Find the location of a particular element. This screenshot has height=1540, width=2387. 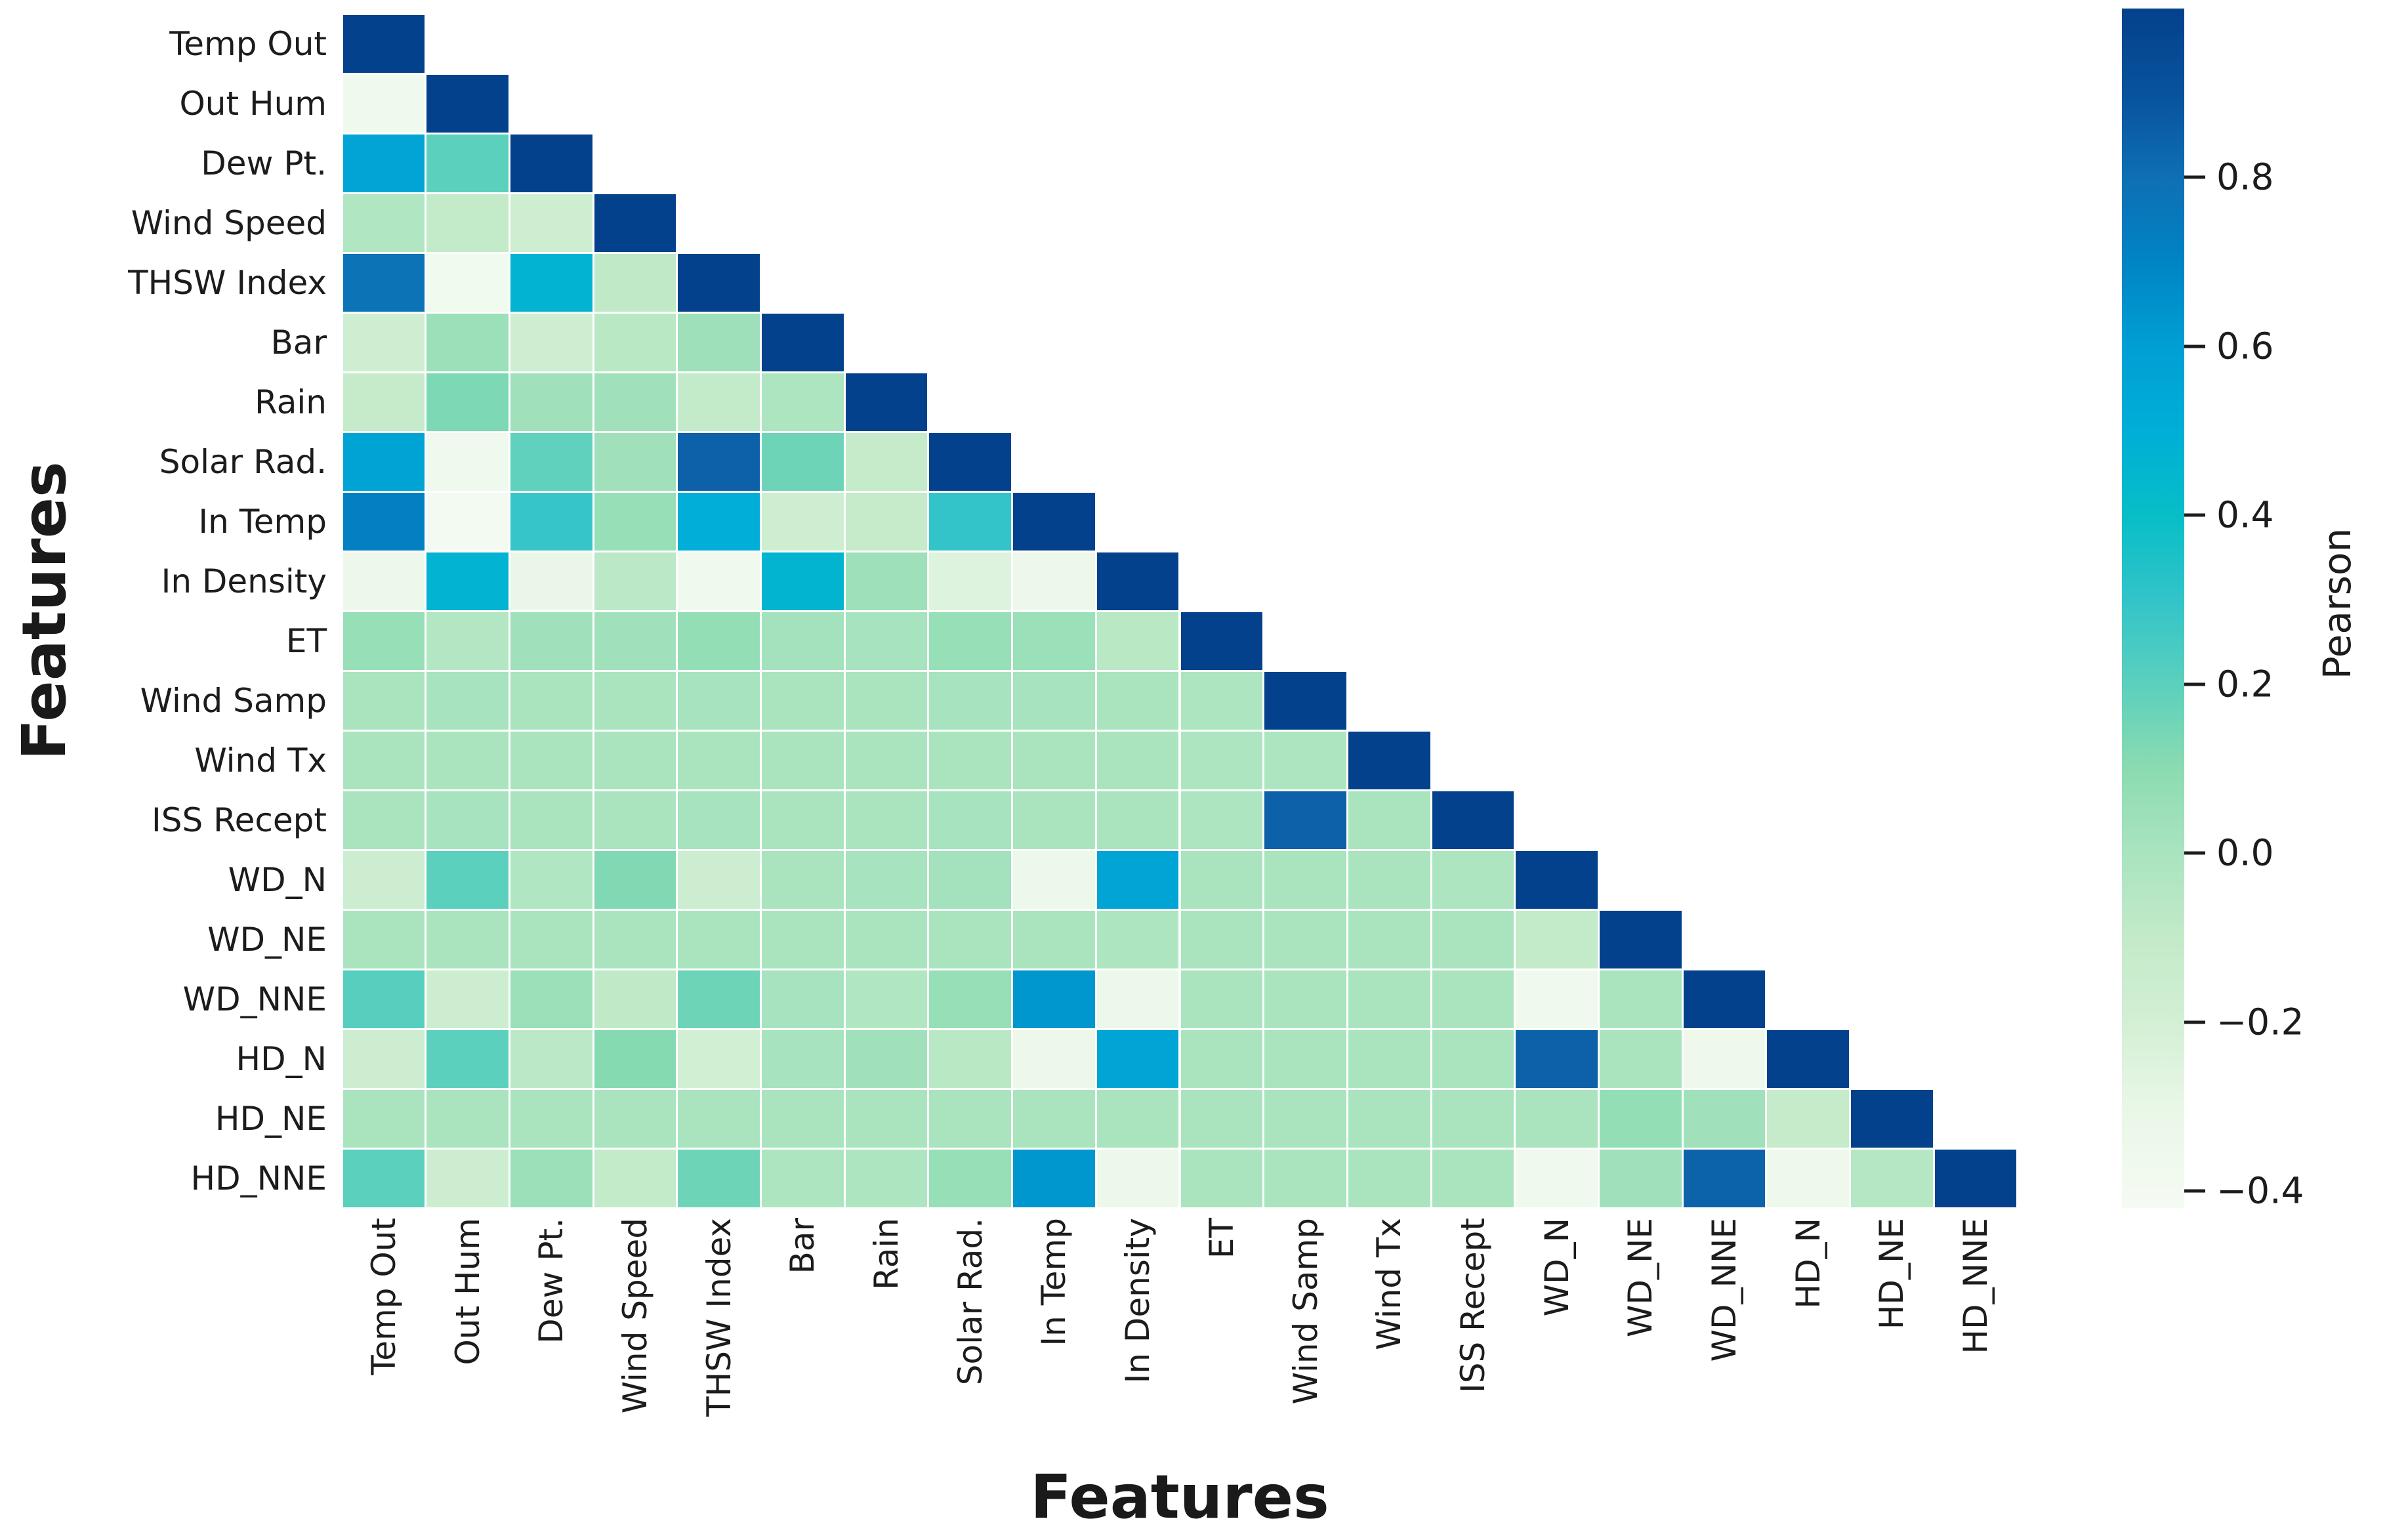

x-tick-label: THSW Index is located at coordinates (718, 1317).